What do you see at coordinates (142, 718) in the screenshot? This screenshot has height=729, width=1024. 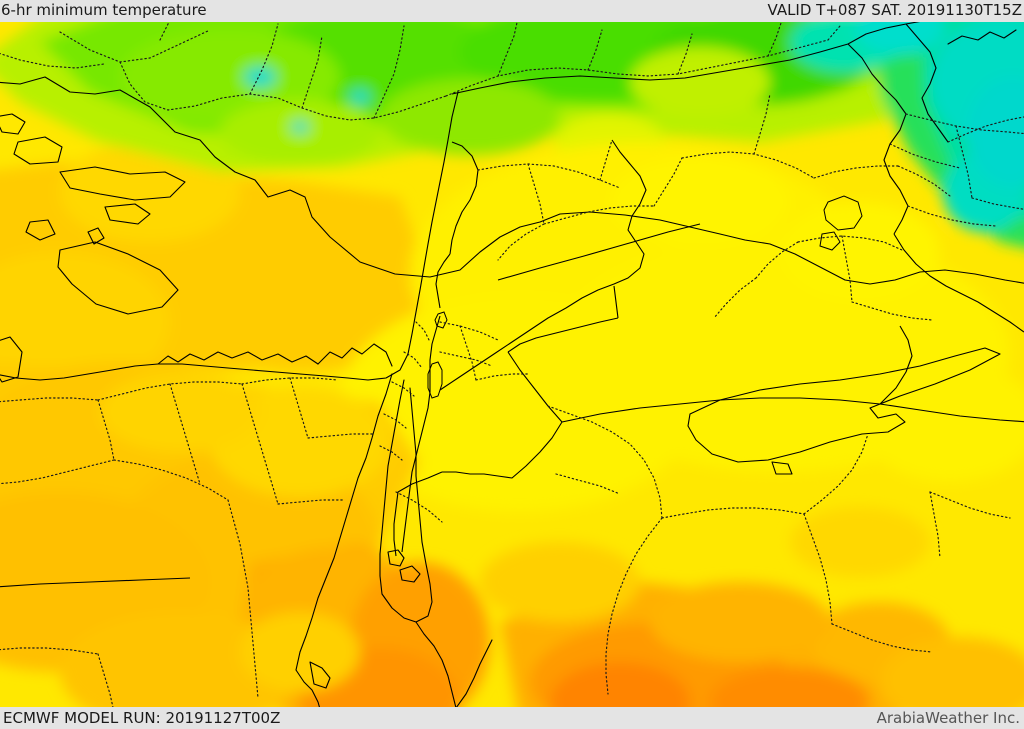 I see `model-run-label: ECMWF MODEL RUN: 20191127T00Z` at bounding box center [142, 718].